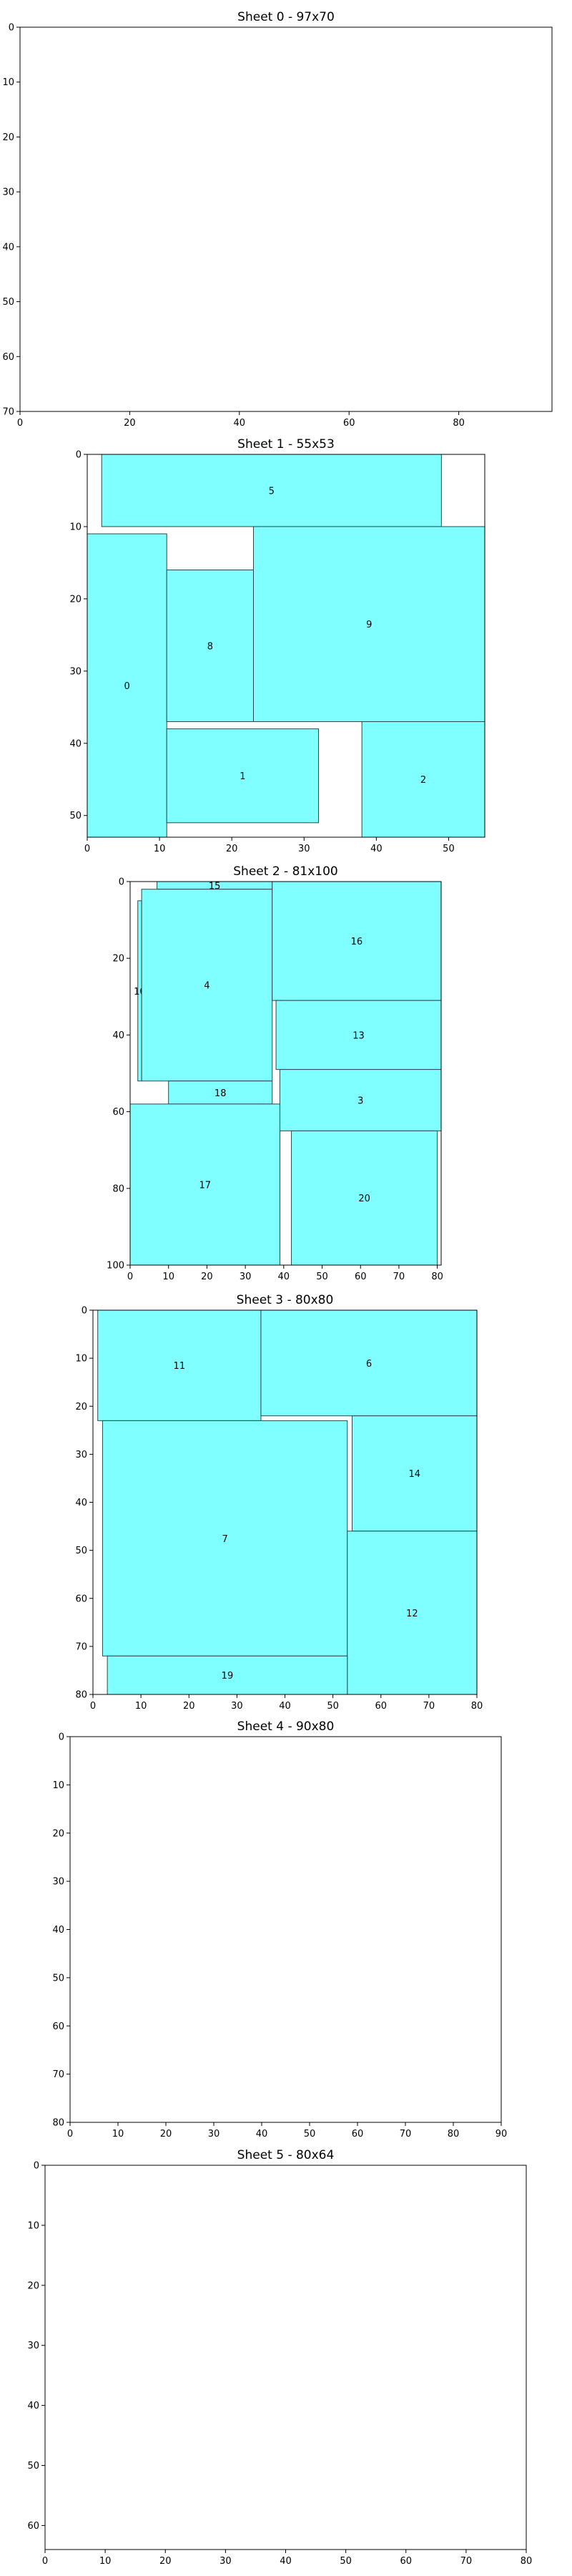 This screenshot has width=572, height=2576. What do you see at coordinates (285, 1929) in the screenshot?
I see `sheet-4-axes-frame` at bounding box center [285, 1929].